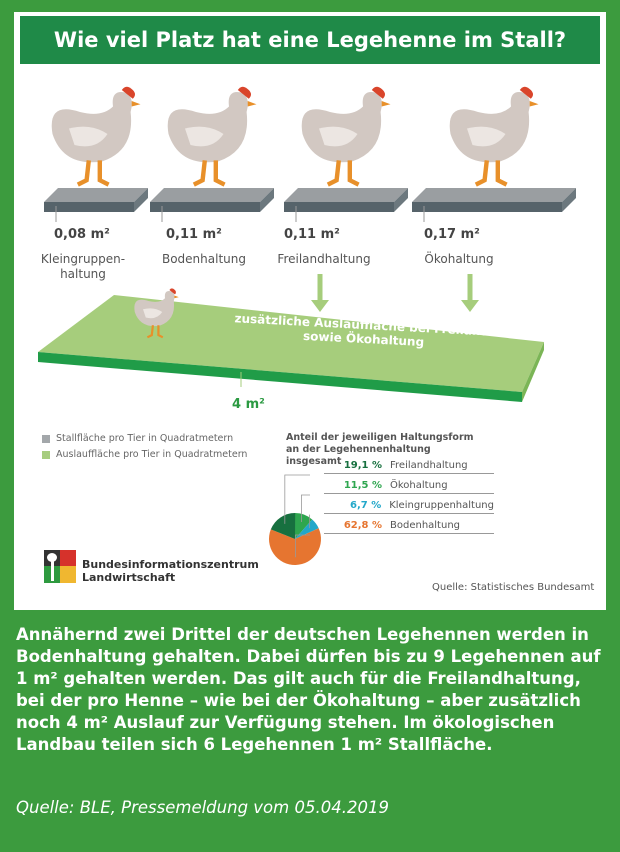 Image resolution: width=620 pixels, height=852 pixels. Describe the element at coordinates (533, 372) in the screenshot. I see `outdoor-area-side` at that location.